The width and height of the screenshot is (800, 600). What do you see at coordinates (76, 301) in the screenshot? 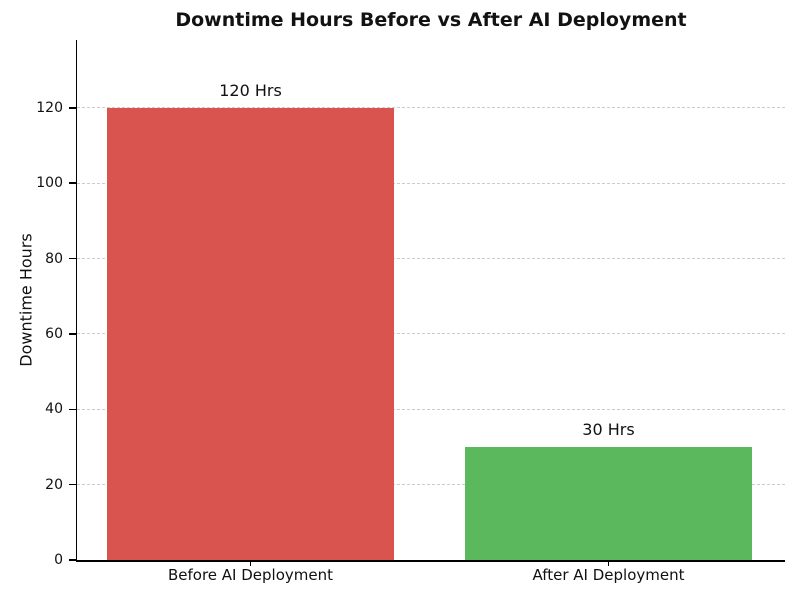
I see `y-axis-spine` at bounding box center [76, 301].